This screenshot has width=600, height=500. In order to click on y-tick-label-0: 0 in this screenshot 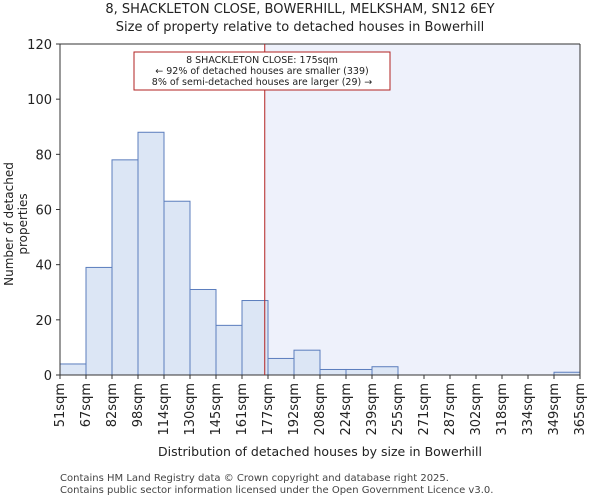, I will do `click(48, 376)`.